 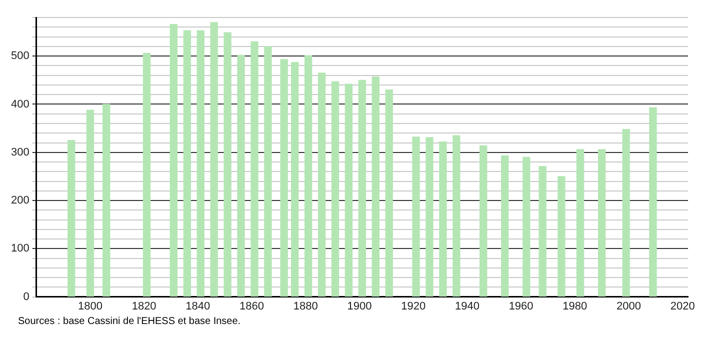 What do you see at coordinates (413, 306) in the screenshot?
I see `x-tick-label: 1920` at bounding box center [413, 306].